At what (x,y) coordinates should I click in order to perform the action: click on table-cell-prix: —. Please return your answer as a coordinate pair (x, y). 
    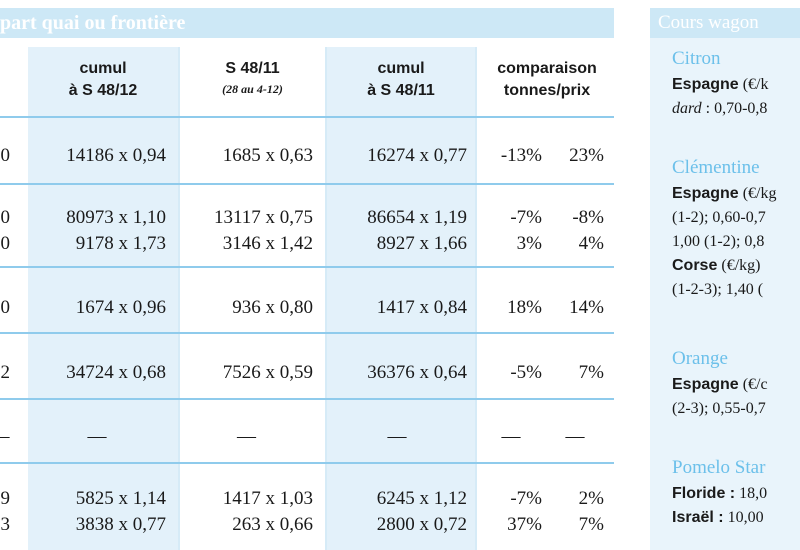
    Looking at the image, I should click on (575, 436).